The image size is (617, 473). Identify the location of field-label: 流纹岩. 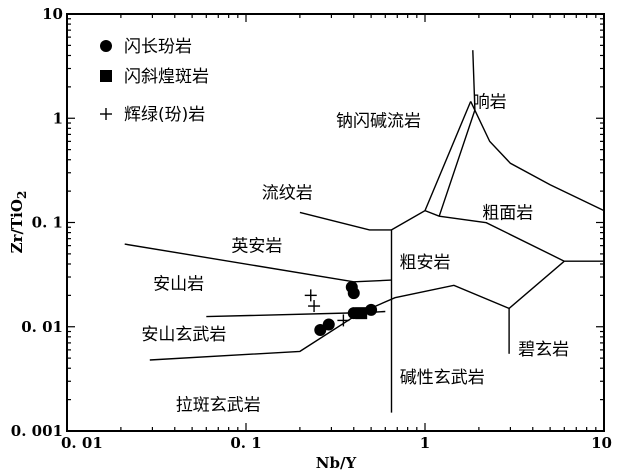
(287, 193).